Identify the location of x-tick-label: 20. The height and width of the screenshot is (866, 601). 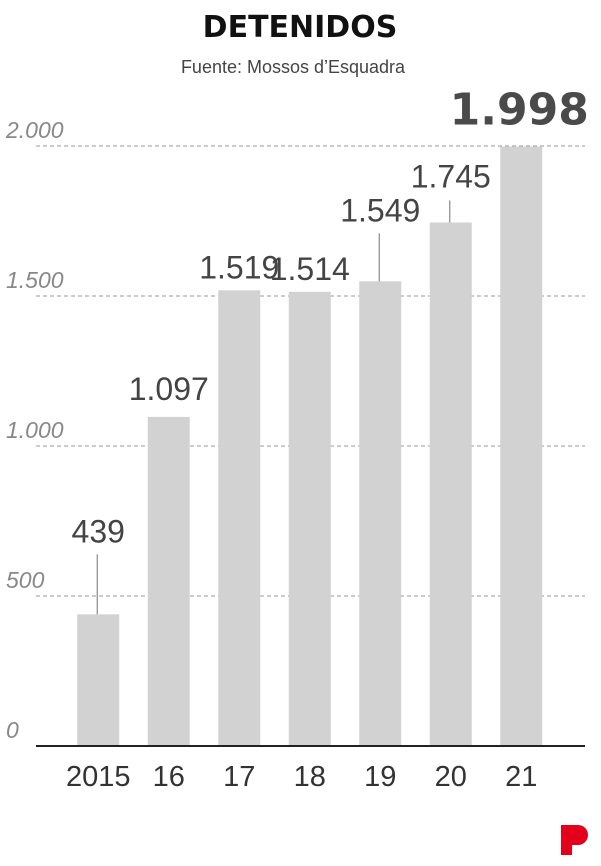
(451, 777).